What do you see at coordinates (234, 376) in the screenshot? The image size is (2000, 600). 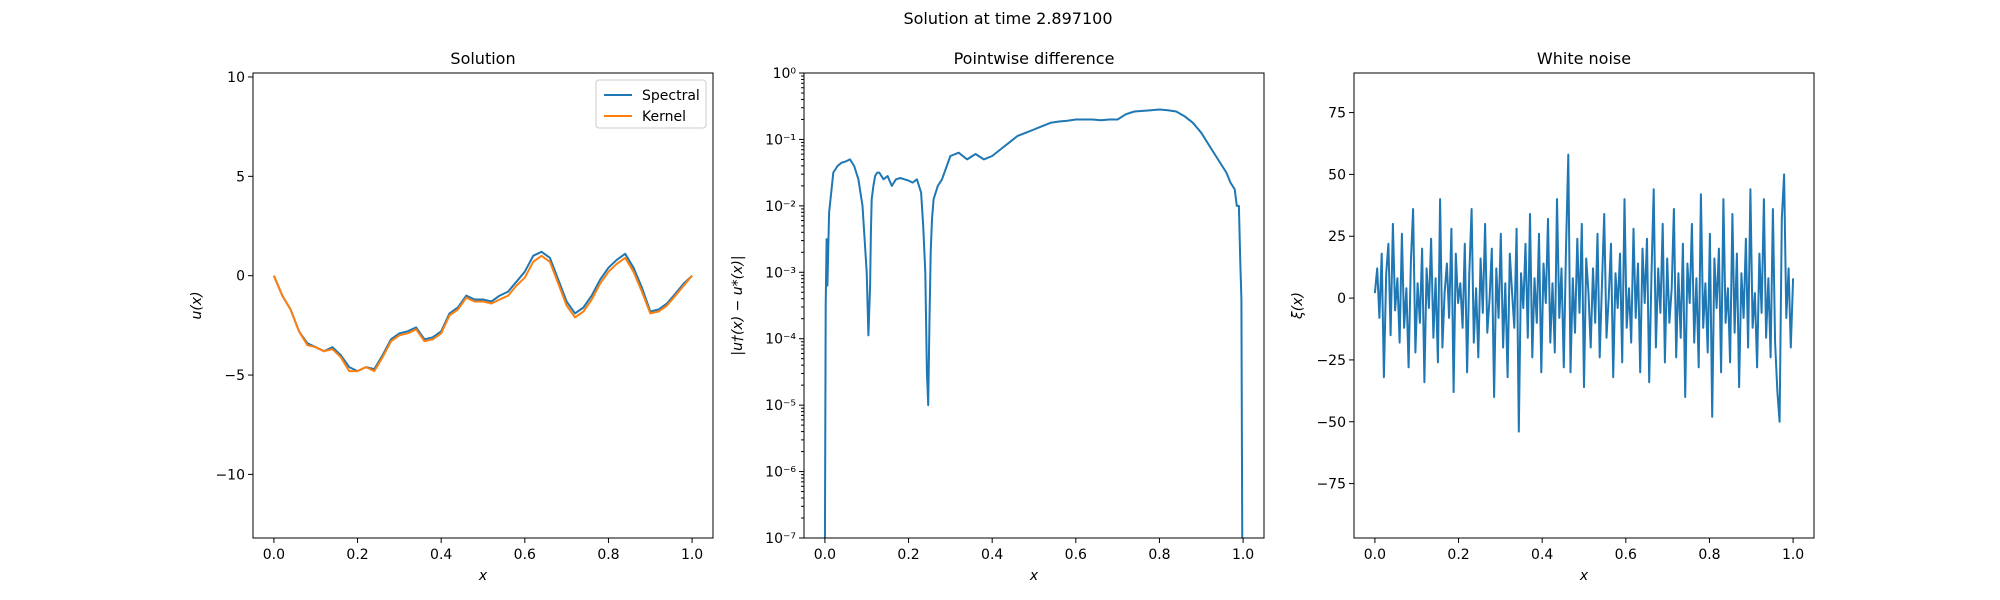 I see `y-tick-label: −5` at bounding box center [234, 376].